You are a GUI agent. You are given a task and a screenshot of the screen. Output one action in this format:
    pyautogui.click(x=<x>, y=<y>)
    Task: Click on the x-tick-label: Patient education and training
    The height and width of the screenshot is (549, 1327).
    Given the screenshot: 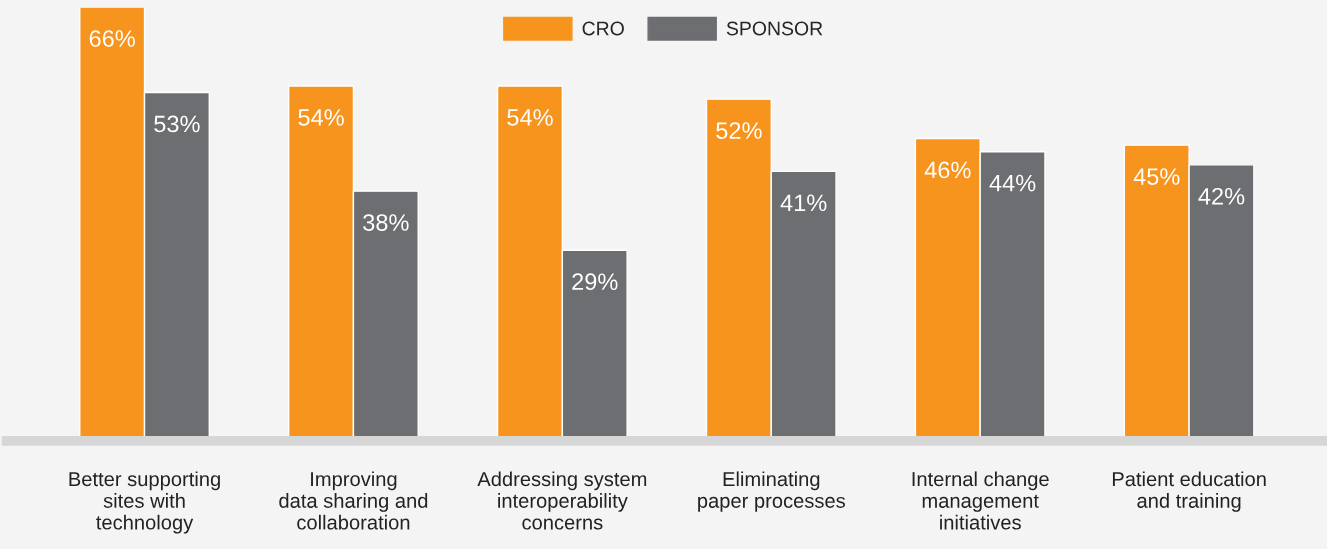 What is the action you would take?
    pyautogui.click(x=1189, y=491)
    